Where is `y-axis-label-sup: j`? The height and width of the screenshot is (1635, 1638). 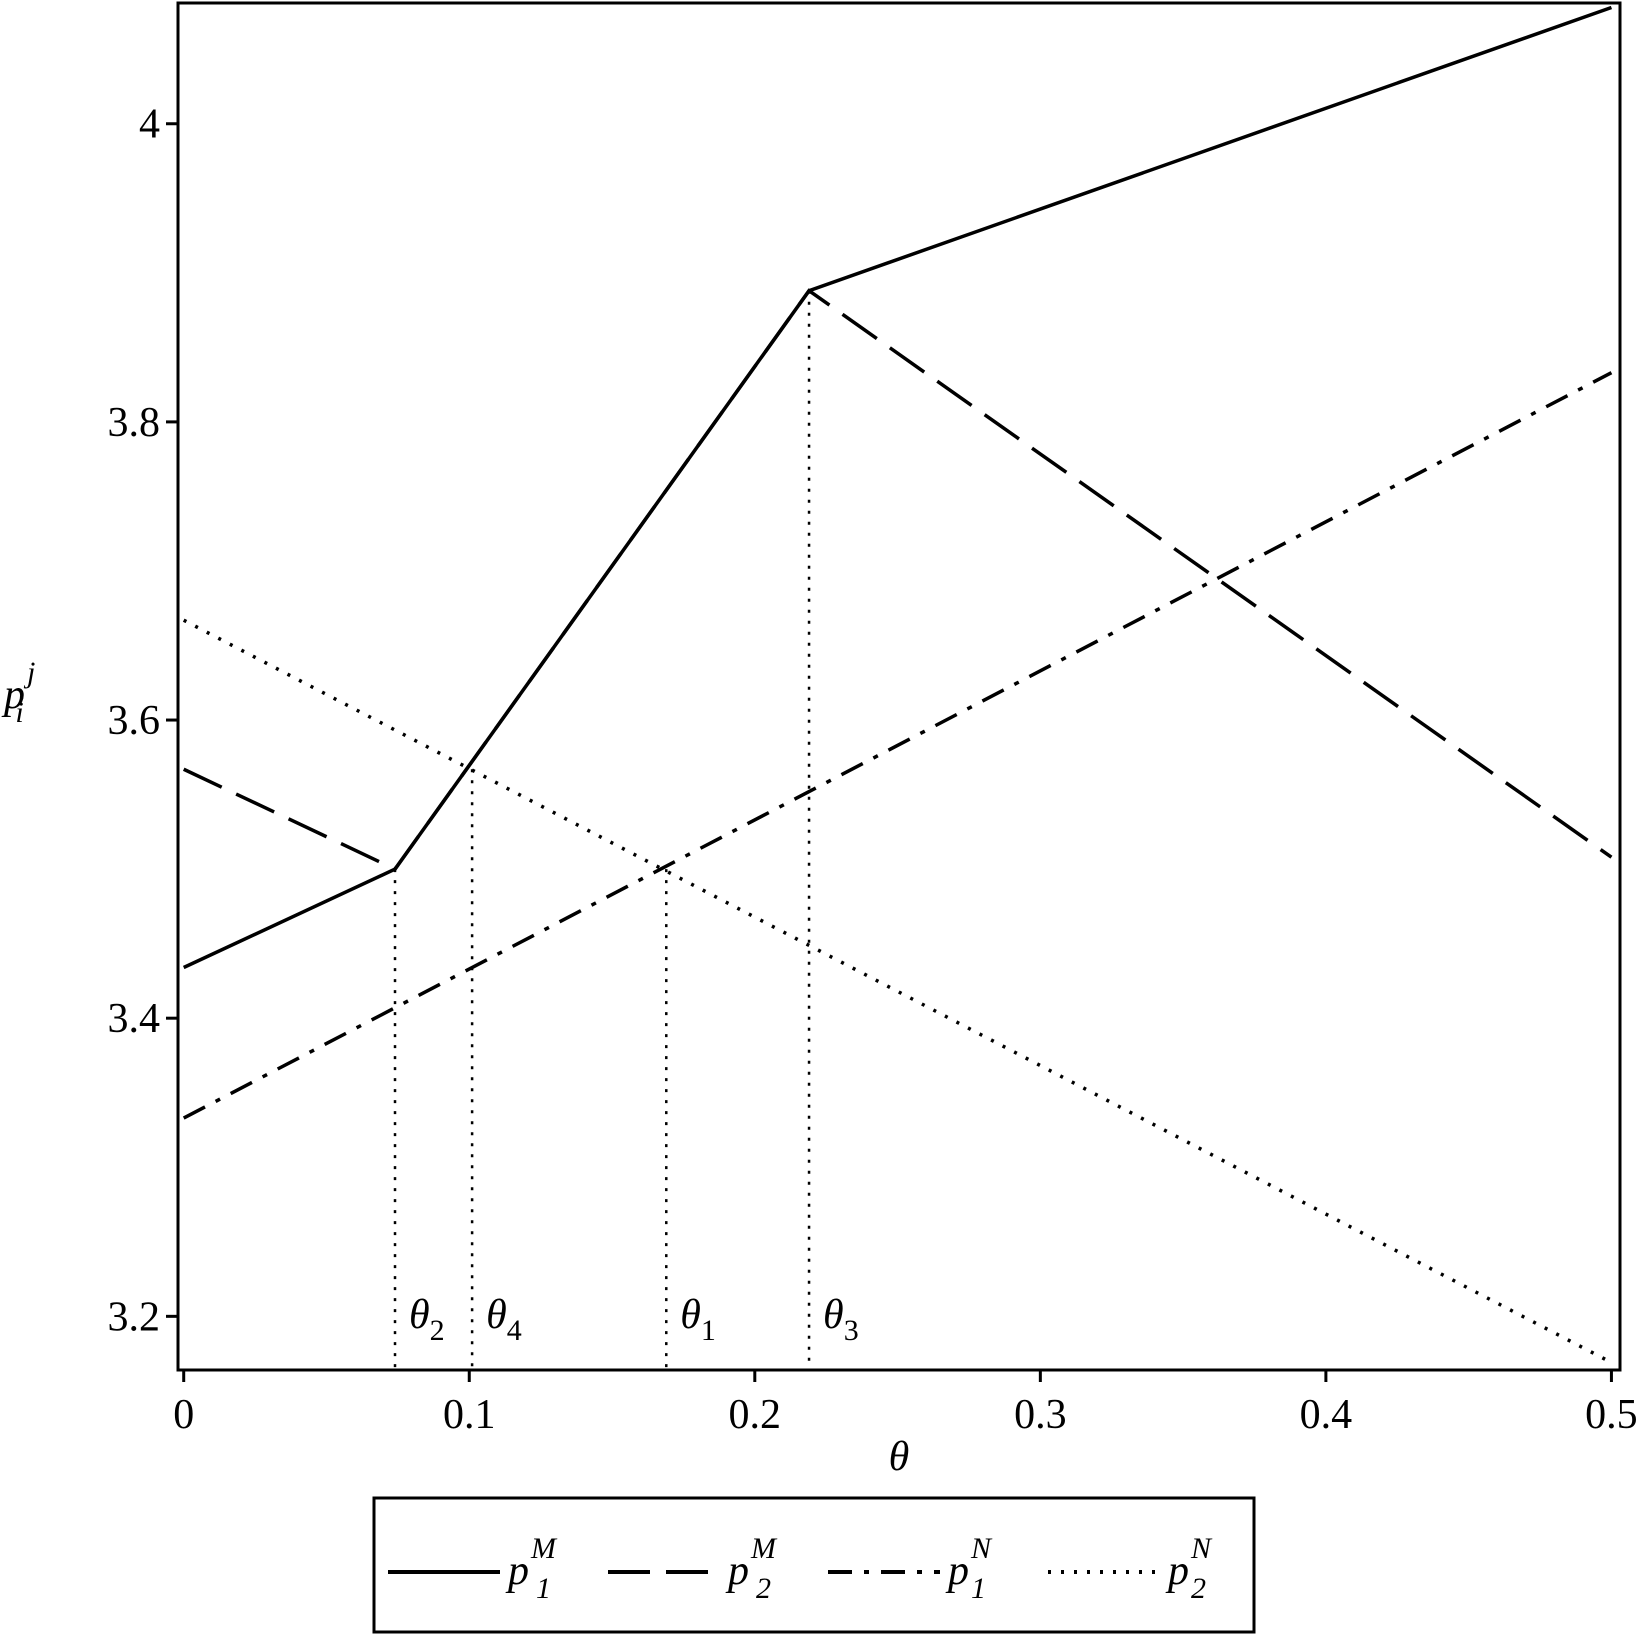
y-axis-label-sup: j is located at coordinates (29, 672).